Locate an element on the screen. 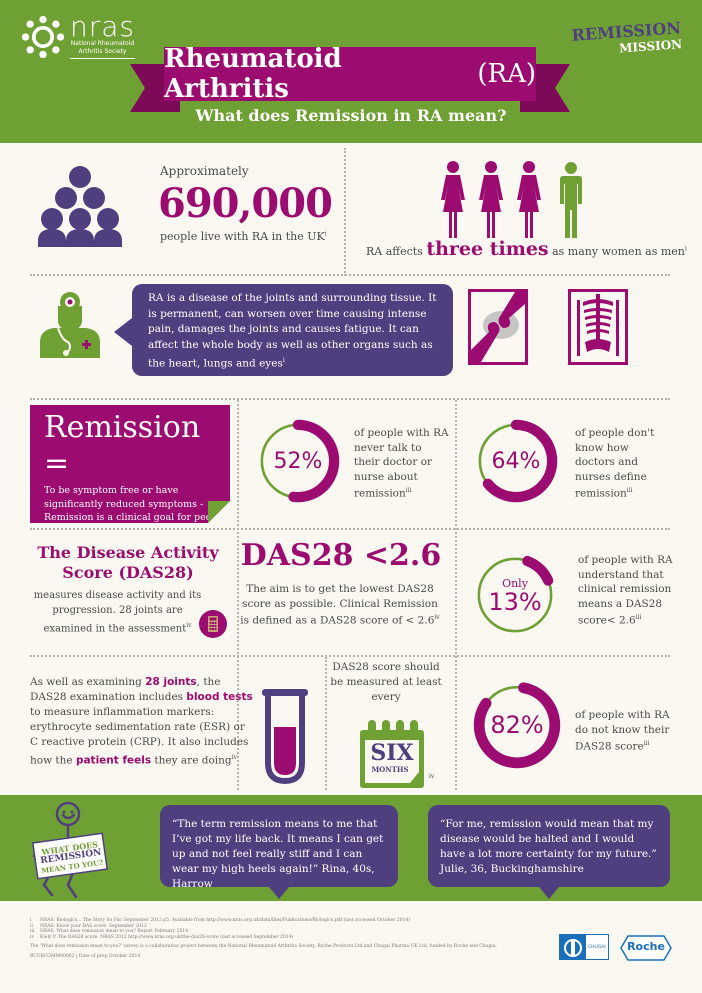 This screenshot has height=993, width=702. page-subtitle: What does Remission in RA mean? is located at coordinates (351, 115).